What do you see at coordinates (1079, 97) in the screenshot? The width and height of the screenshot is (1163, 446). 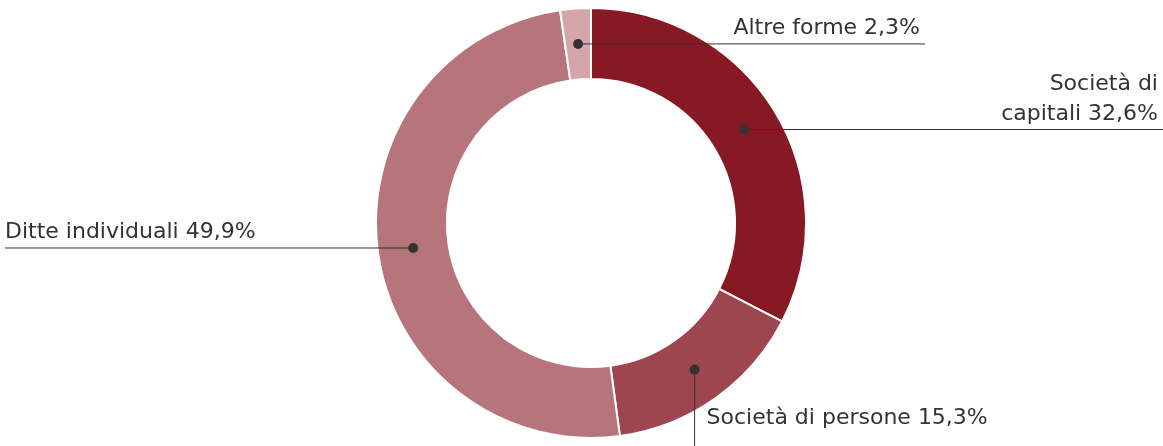 I see `slice-label: Società di capitali 32,6%` at bounding box center [1079, 97].